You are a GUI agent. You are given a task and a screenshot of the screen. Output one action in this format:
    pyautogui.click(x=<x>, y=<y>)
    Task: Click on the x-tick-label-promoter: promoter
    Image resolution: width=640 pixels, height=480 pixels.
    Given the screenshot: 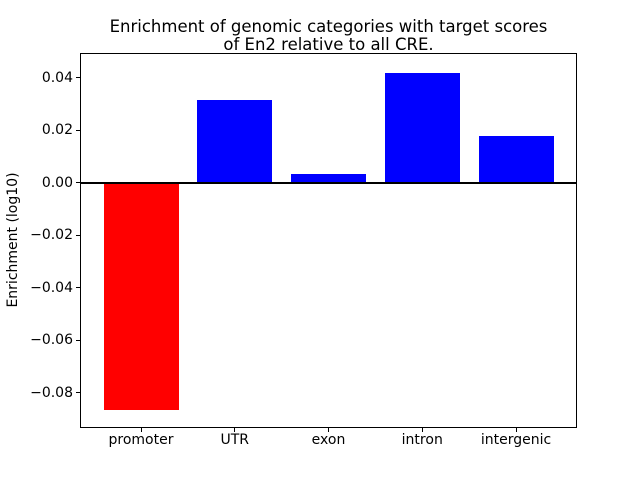 What is the action you would take?
    pyautogui.click(x=141, y=440)
    